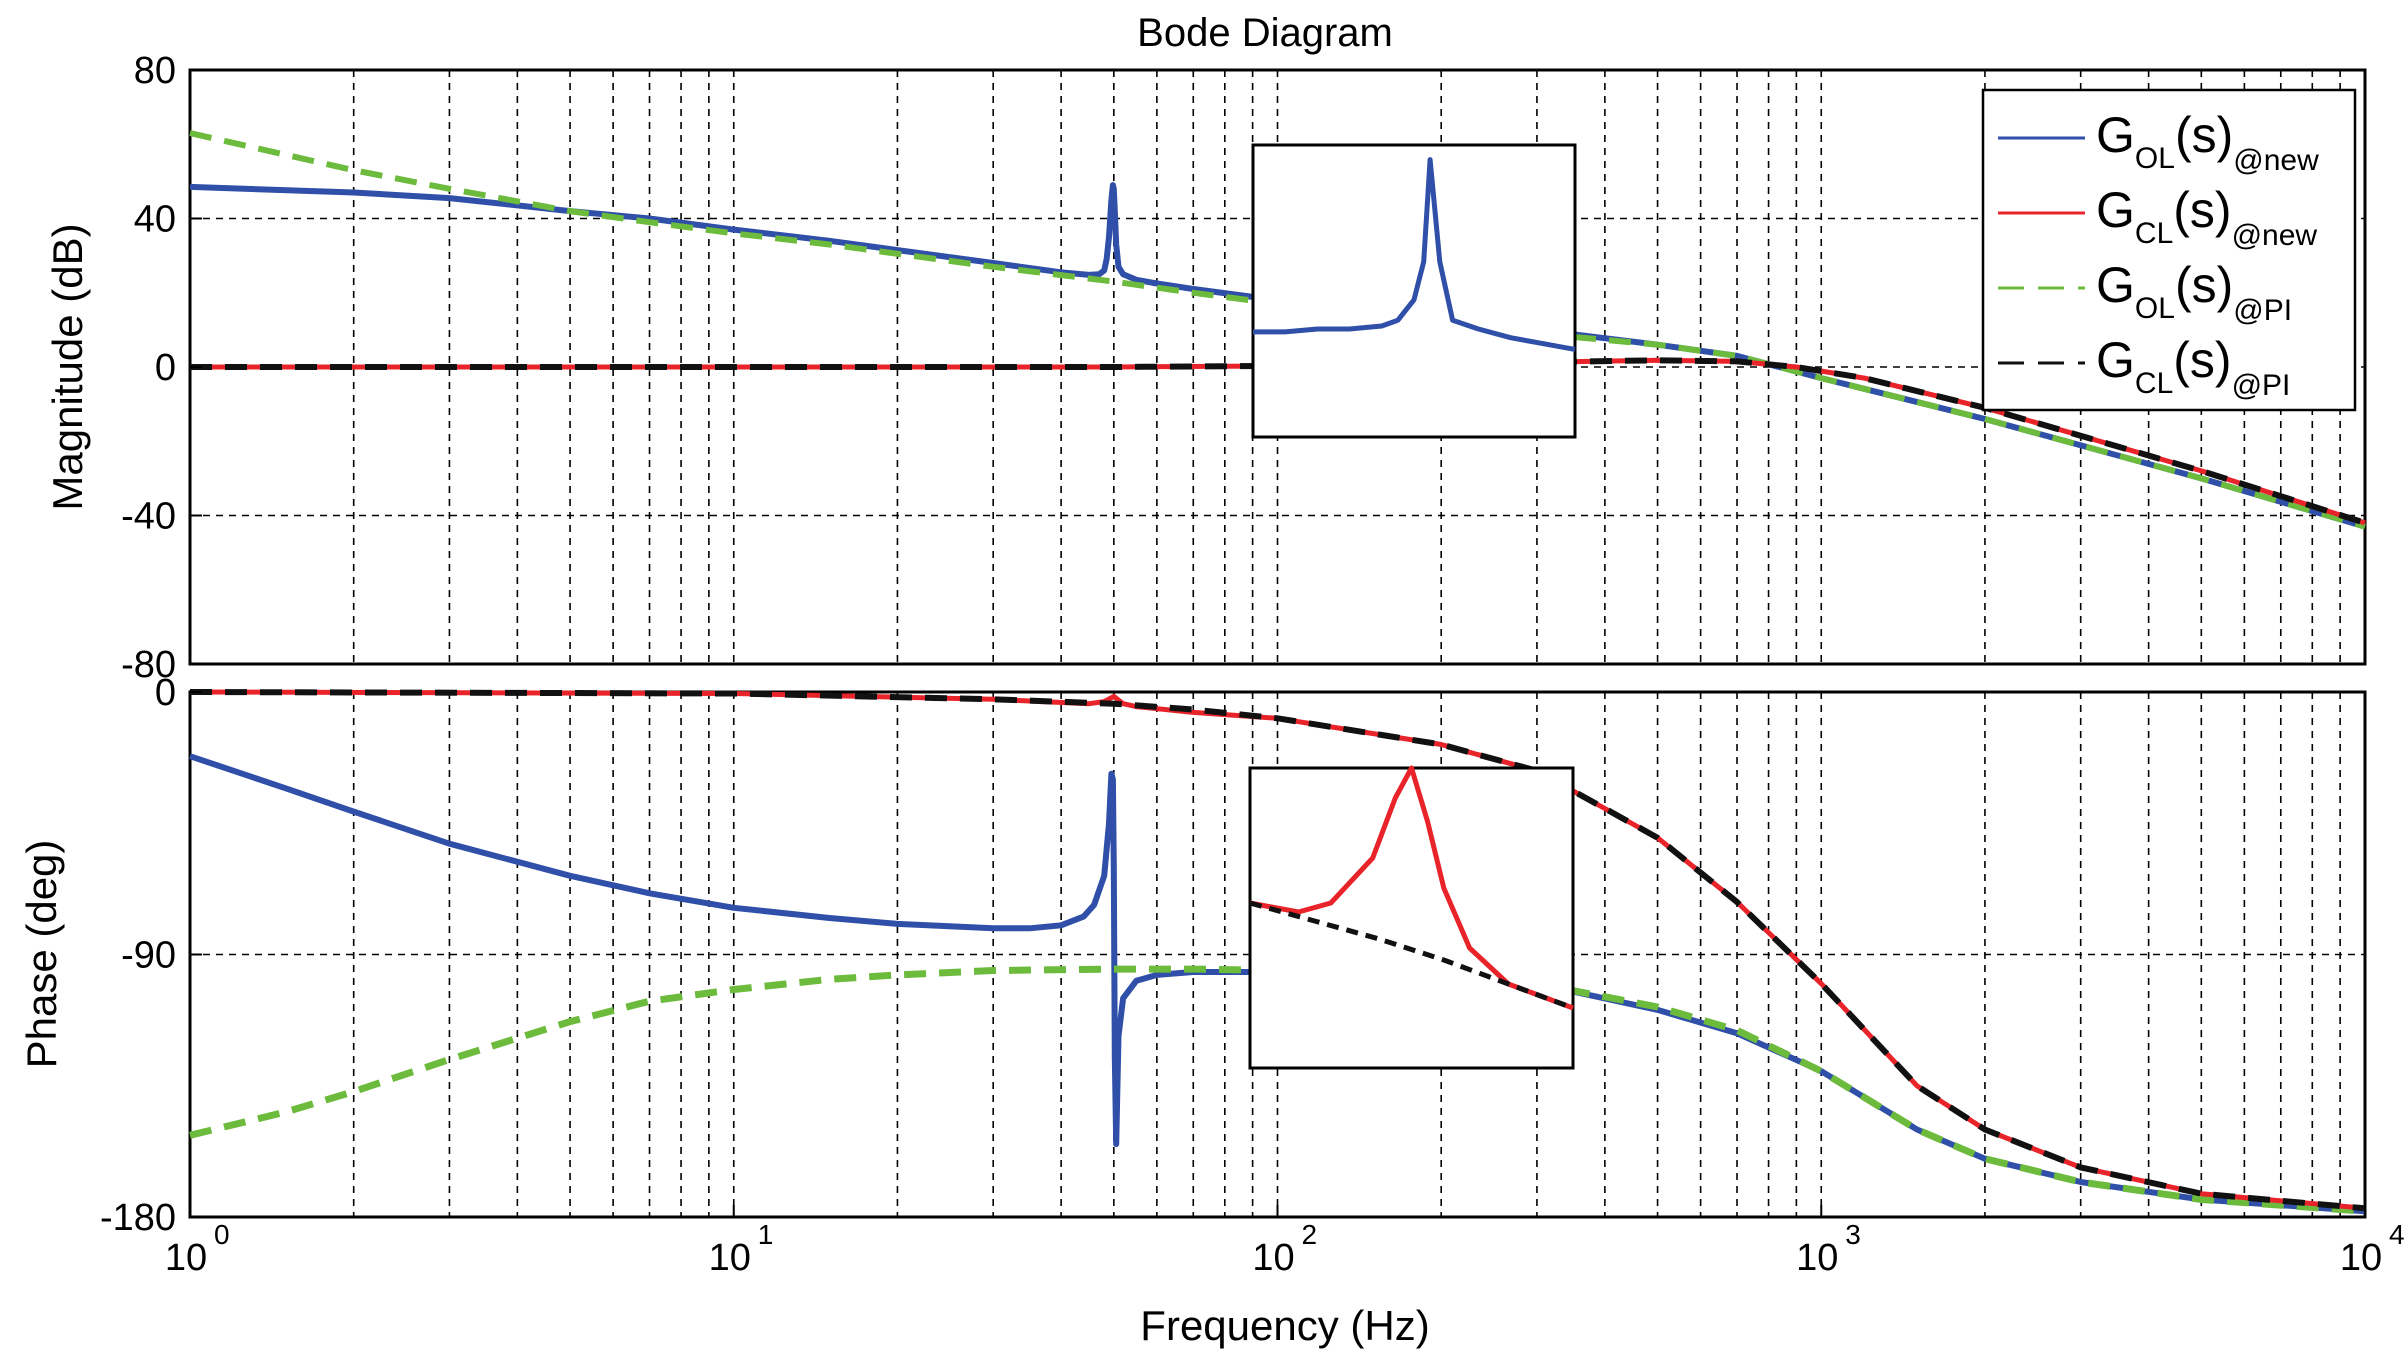 The image size is (2408, 1364). What do you see at coordinates (148, 956) in the screenshot?
I see `y-tick-label: -90` at bounding box center [148, 956].